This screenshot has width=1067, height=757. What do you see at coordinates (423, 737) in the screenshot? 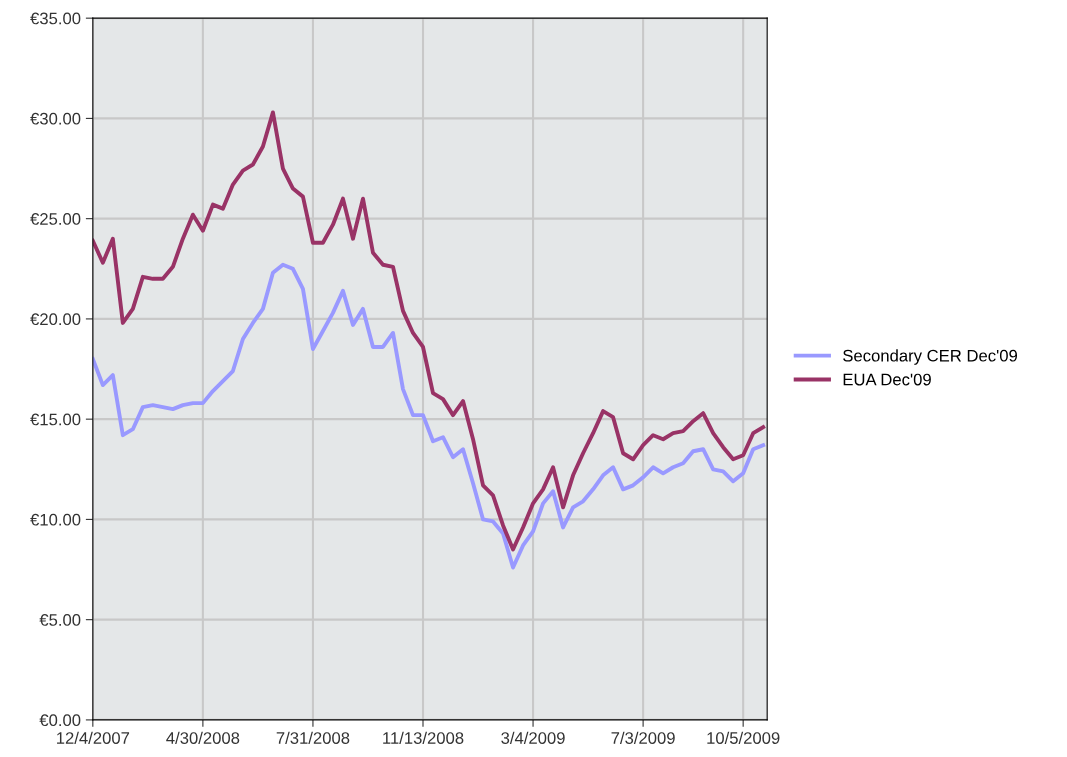
I see `x-tick-label: 11/13/2008` at bounding box center [423, 737].